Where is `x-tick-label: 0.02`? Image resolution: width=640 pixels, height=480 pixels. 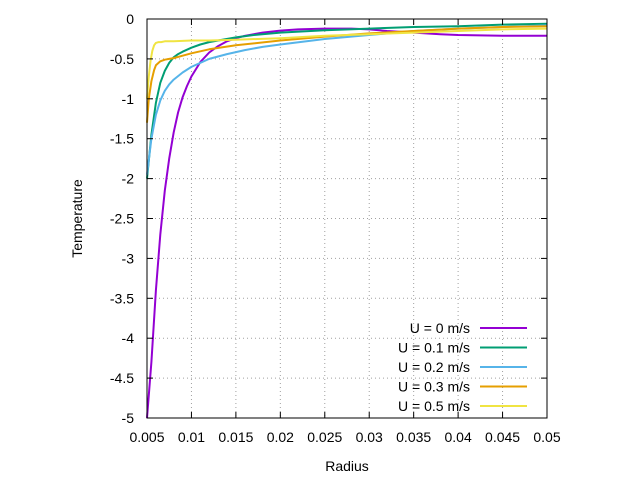 x-tick-label: 0.02 is located at coordinates (280, 437).